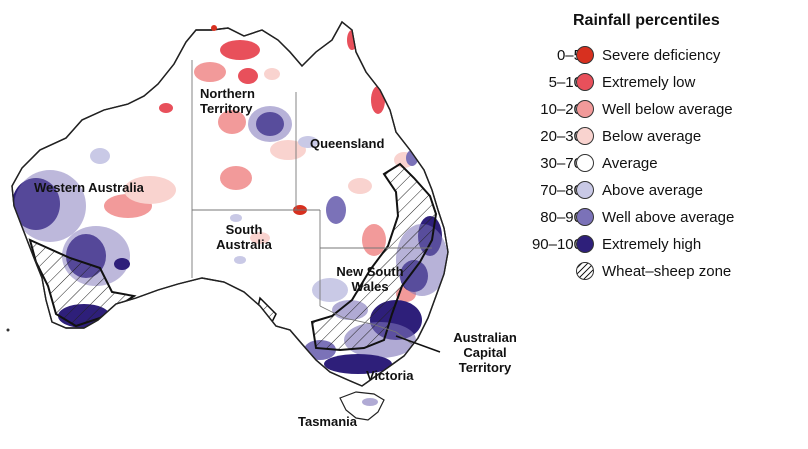 This screenshot has width=808, height=449. What do you see at coordinates (630, 163) in the screenshot?
I see `legend-label: Average` at bounding box center [630, 163].